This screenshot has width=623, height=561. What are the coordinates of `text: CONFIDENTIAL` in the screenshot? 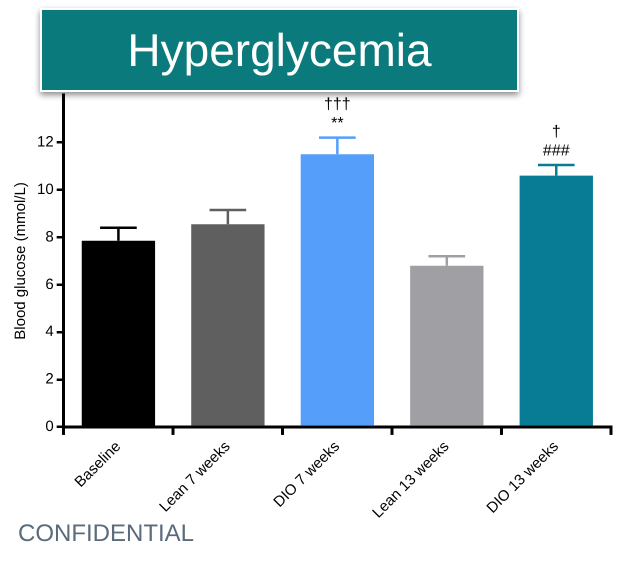 It's located at (106, 534).